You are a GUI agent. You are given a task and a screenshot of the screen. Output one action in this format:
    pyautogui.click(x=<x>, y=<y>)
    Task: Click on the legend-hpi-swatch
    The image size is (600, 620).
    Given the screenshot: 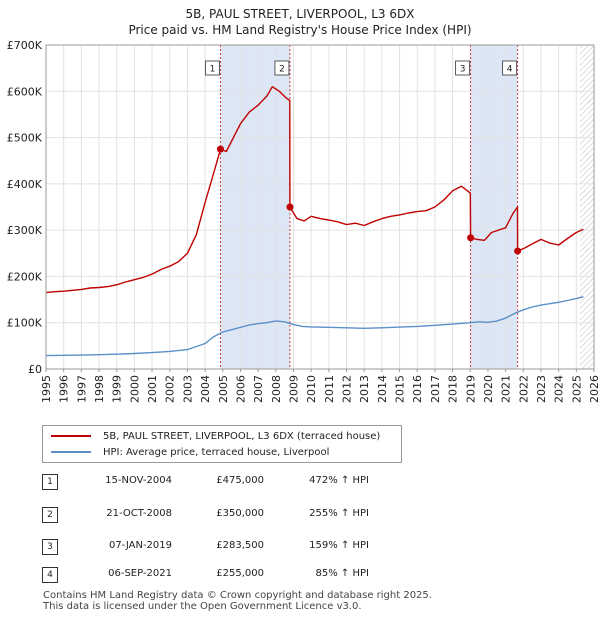 What is the action you would take?
    pyautogui.click(x=71, y=452)
    